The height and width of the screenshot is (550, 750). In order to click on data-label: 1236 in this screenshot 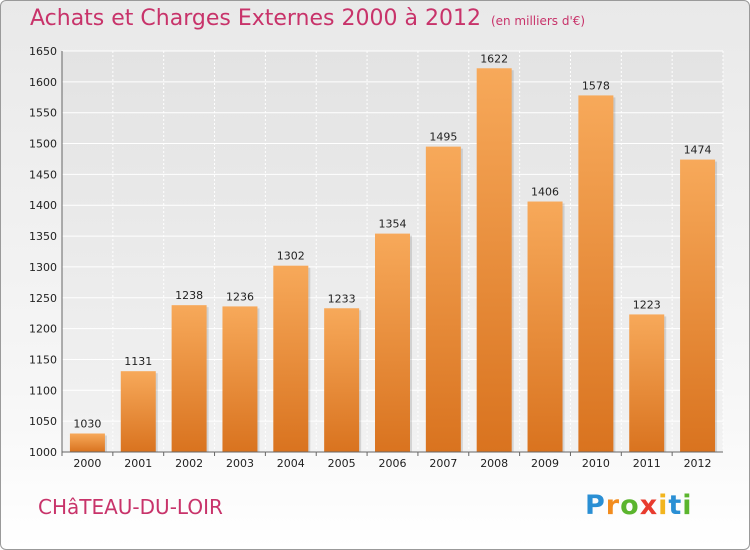, I will do `click(240, 296)`.